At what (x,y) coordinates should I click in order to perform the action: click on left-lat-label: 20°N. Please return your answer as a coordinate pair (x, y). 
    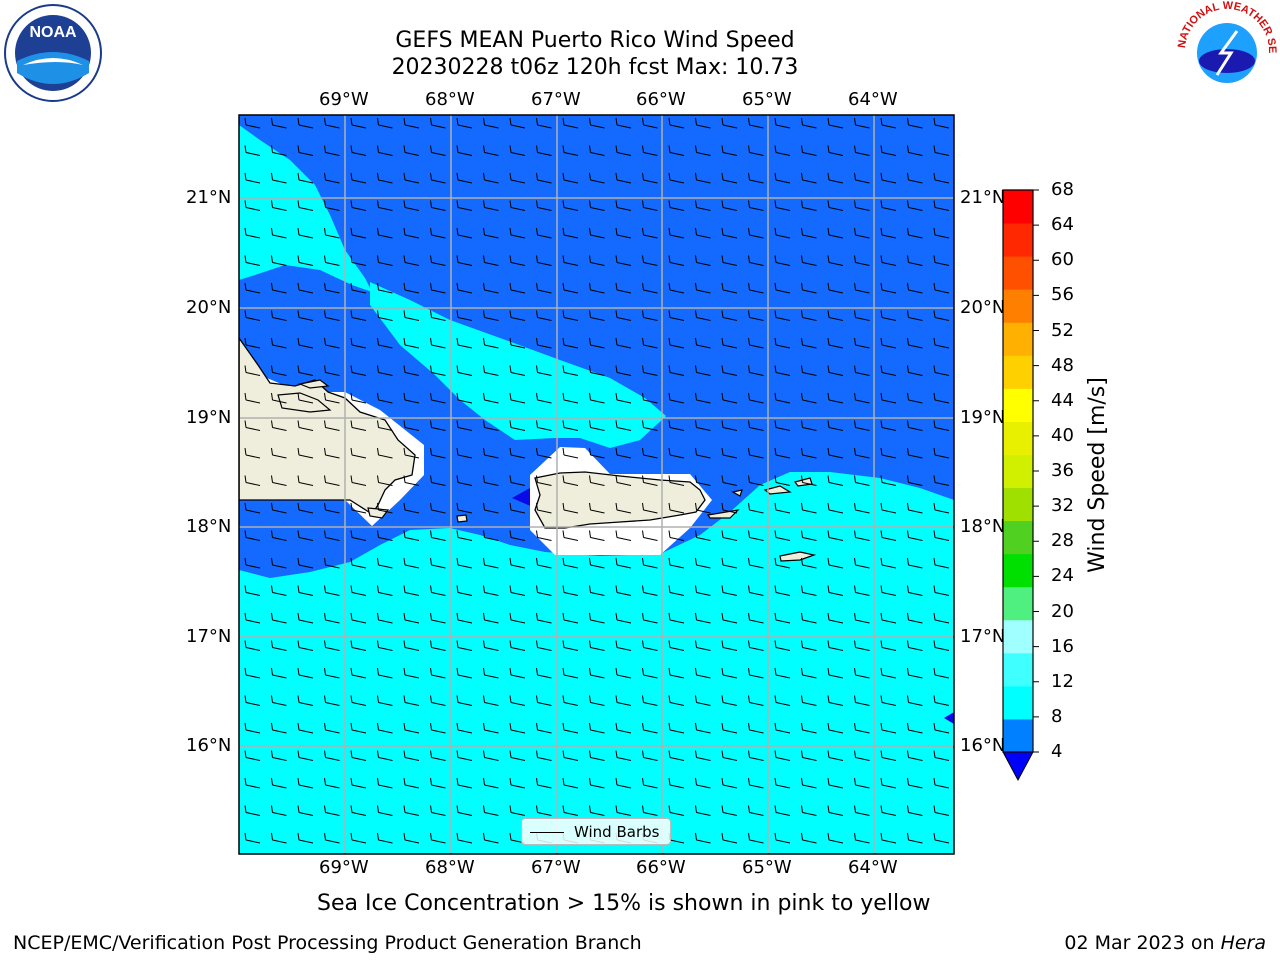
    Looking at the image, I should click on (209, 307).